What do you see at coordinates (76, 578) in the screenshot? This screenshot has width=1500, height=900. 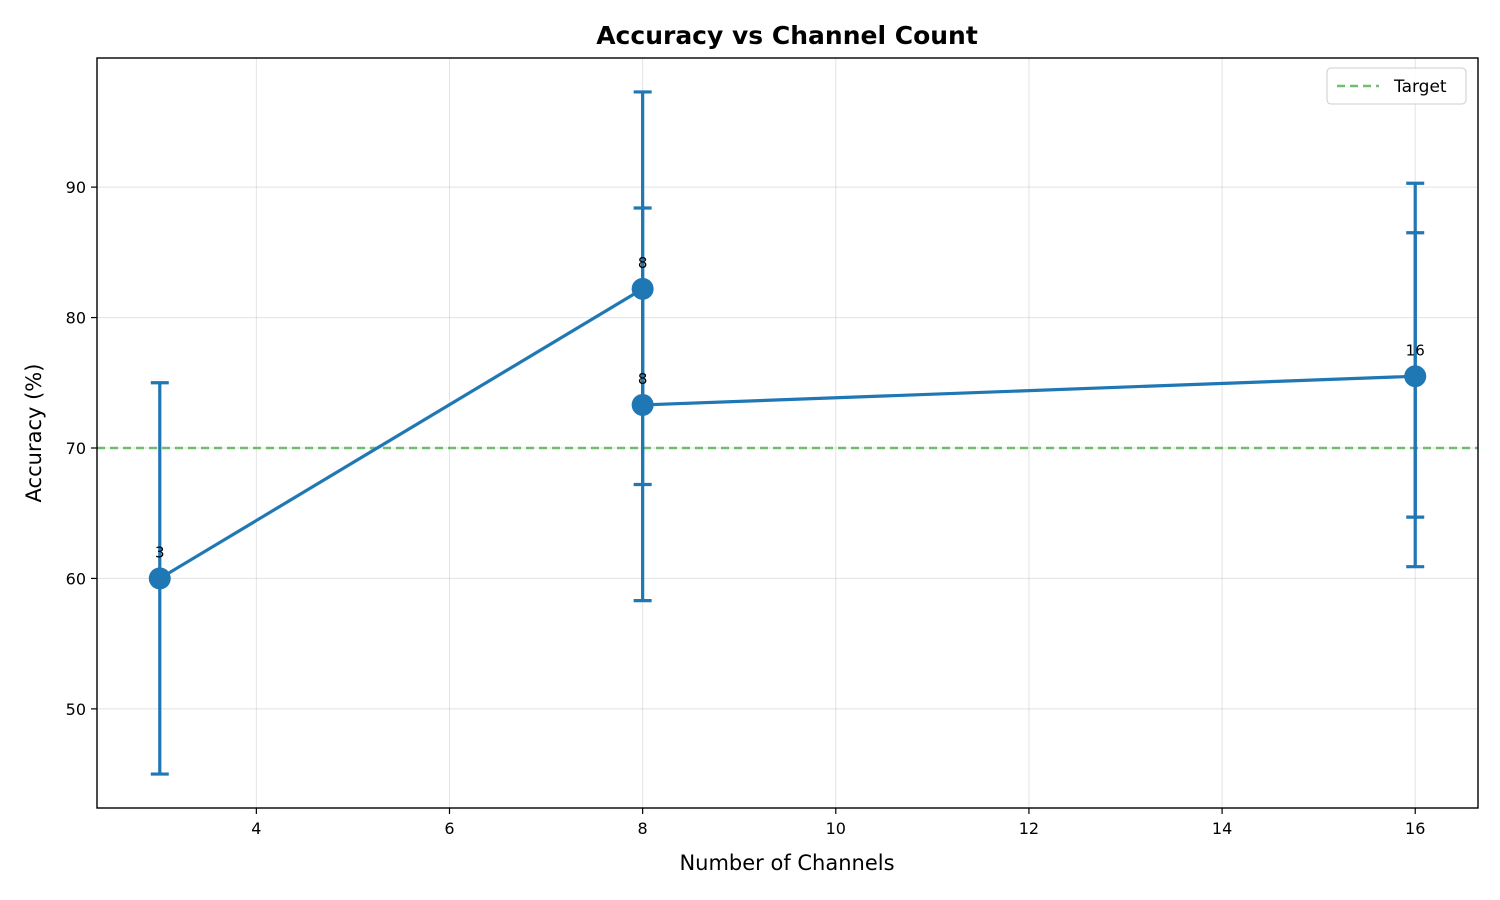 I see `y-tick-label: 60` at bounding box center [76, 578].